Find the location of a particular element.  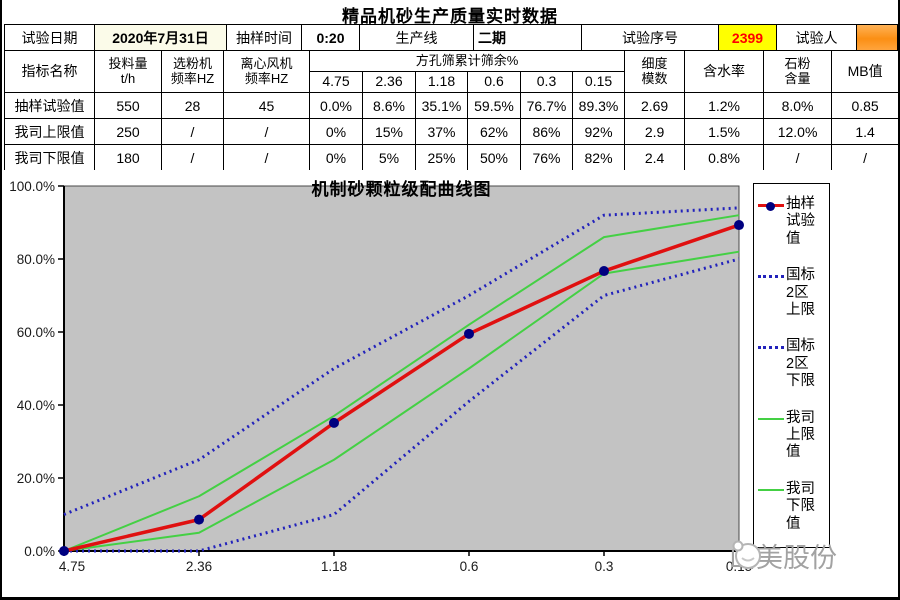

table-cell: 2.4 is located at coordinates (655, 157).